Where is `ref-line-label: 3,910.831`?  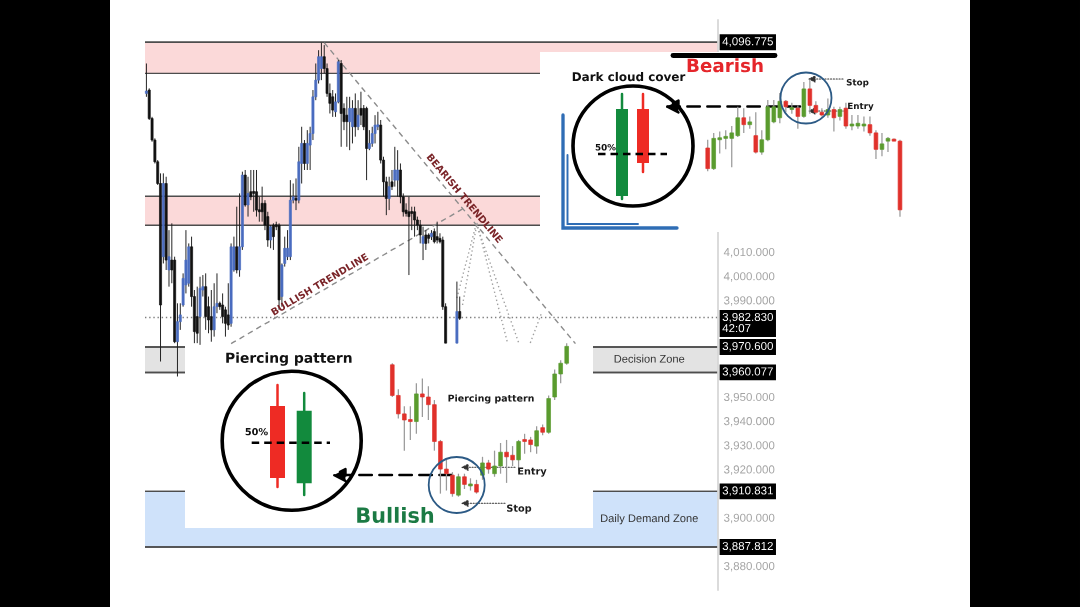
ref-line-label: 3,910.831 is located at coordinates (747, 491).